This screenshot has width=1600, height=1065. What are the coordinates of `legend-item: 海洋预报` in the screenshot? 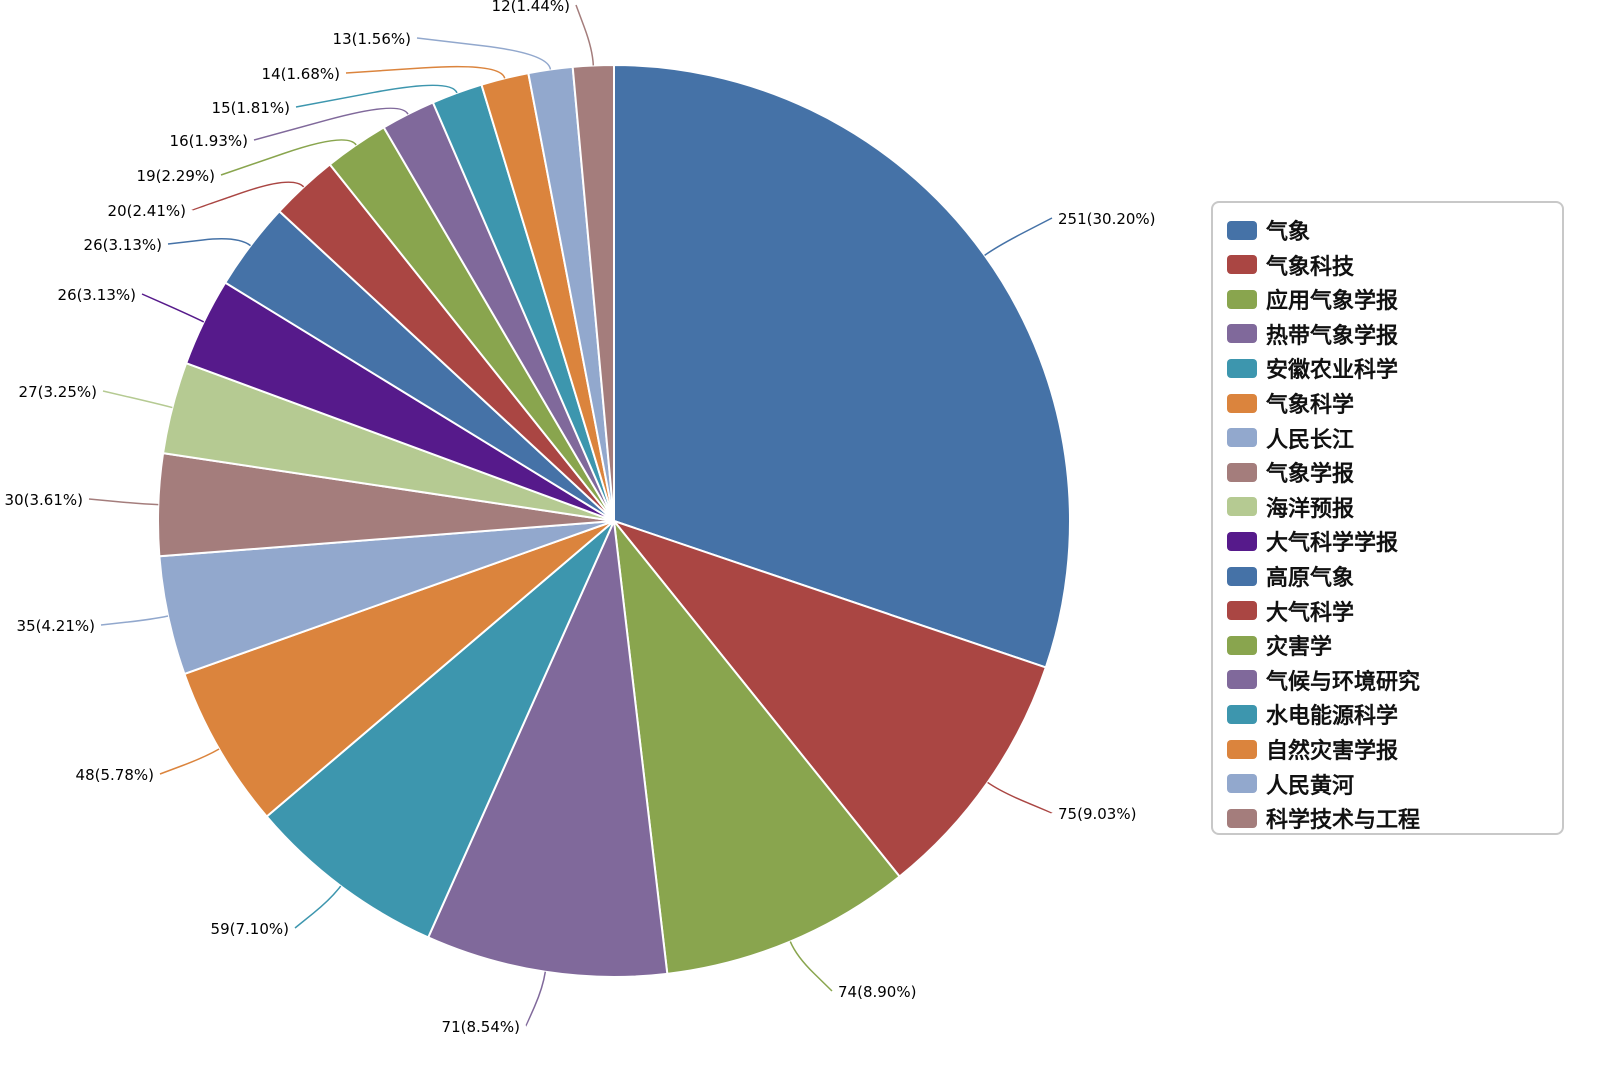 It's located at (1290, 507).